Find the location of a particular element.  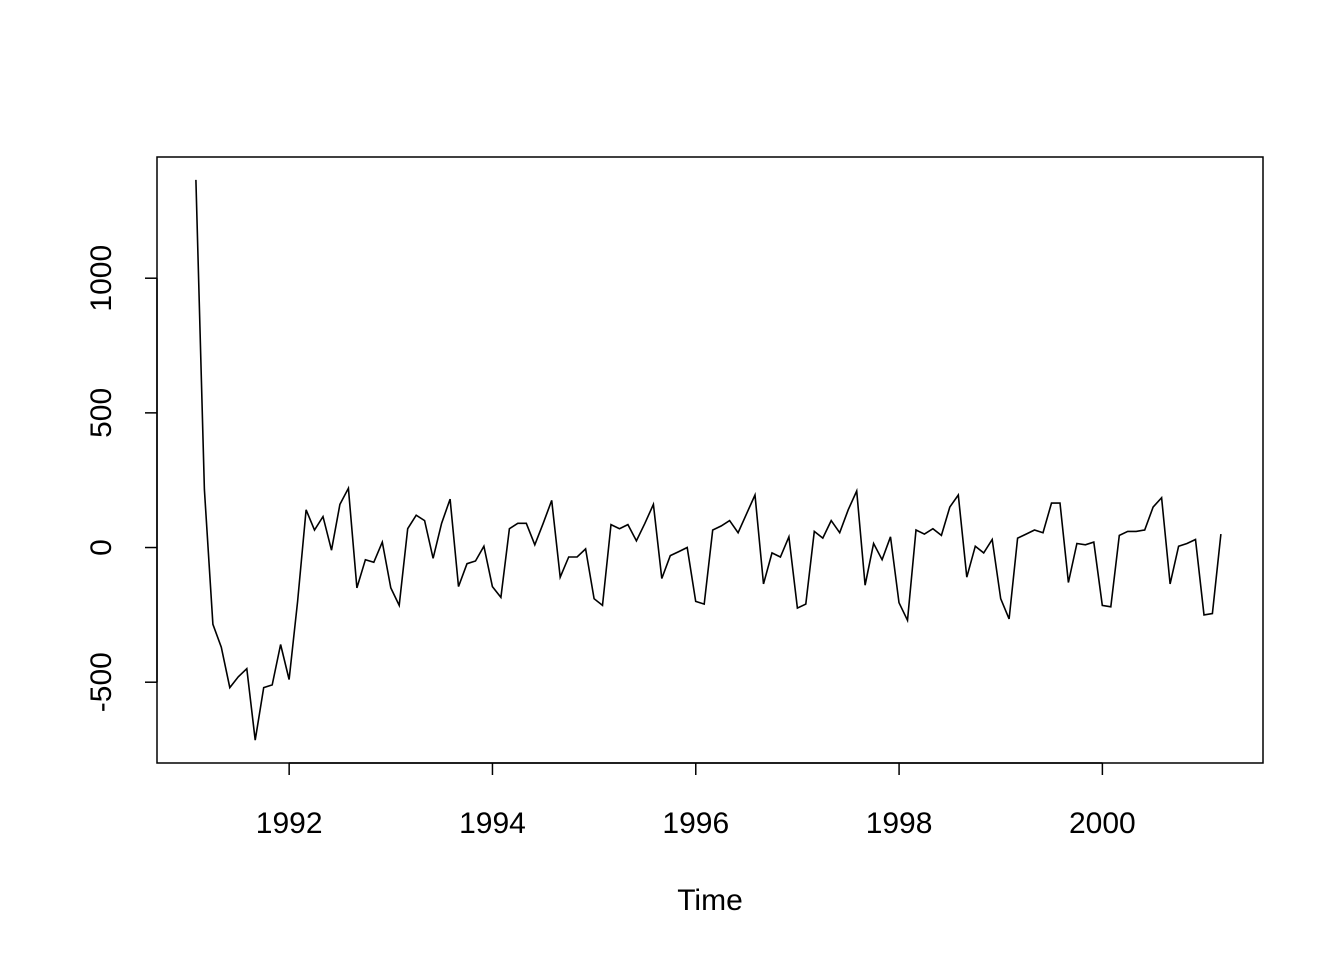

y-tick-label: 1000 is located at coordinates (101, 278).